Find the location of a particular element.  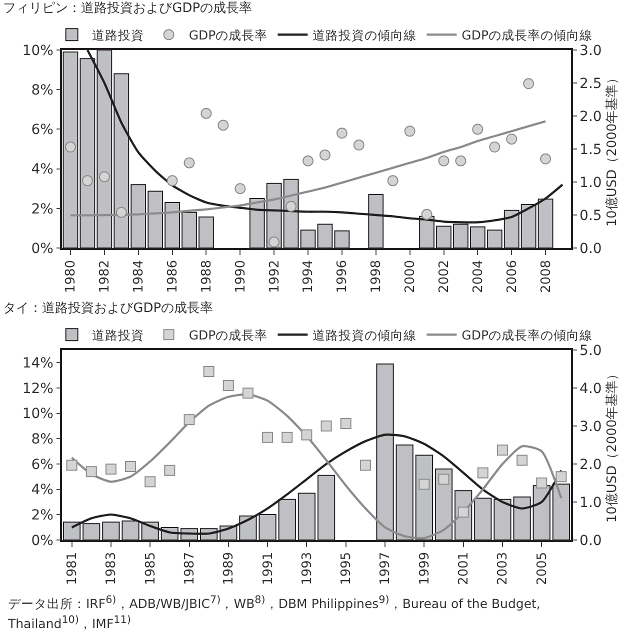

x-tick-label: 2005 is located at coordinates (542, 569).